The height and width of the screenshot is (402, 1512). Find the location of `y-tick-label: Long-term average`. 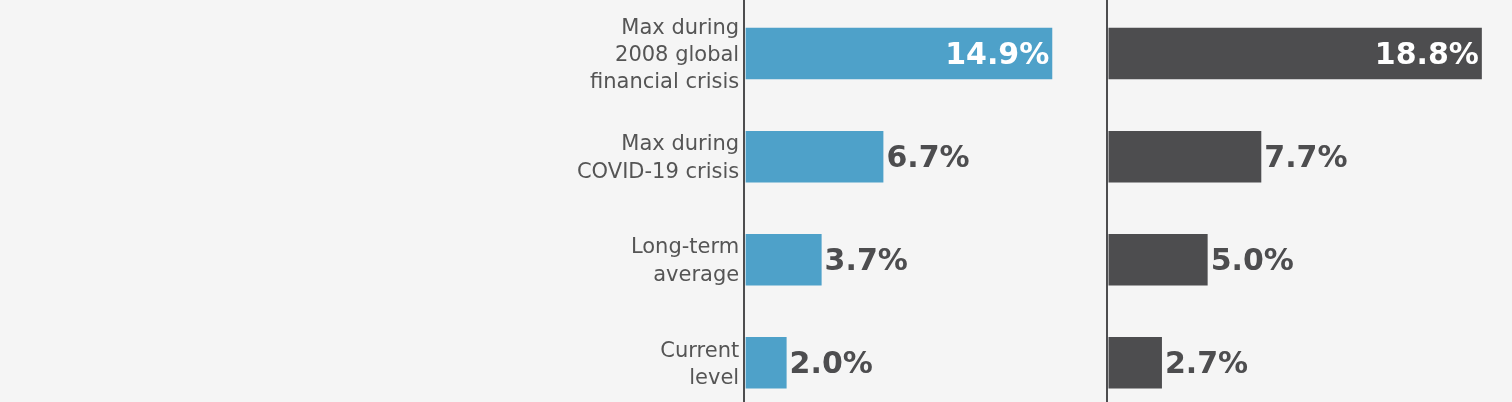

y-tick-label: Long-term average is located at coordinates (685, 260).